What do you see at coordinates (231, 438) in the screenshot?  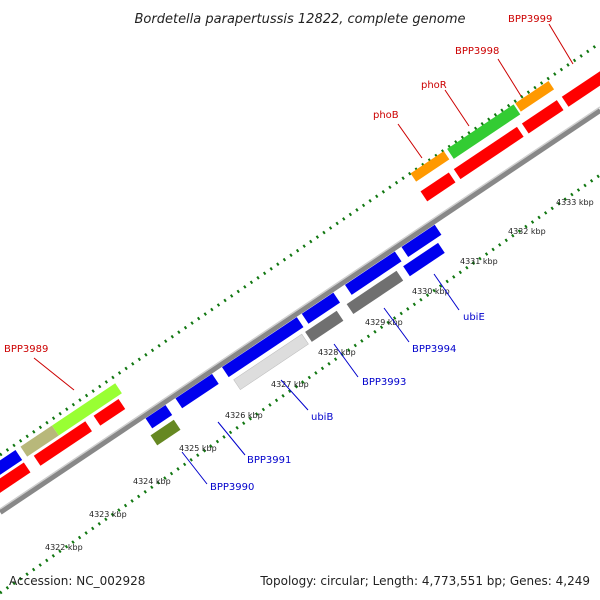 I see `leader-bpp3991` at bounding box center [231, 438].